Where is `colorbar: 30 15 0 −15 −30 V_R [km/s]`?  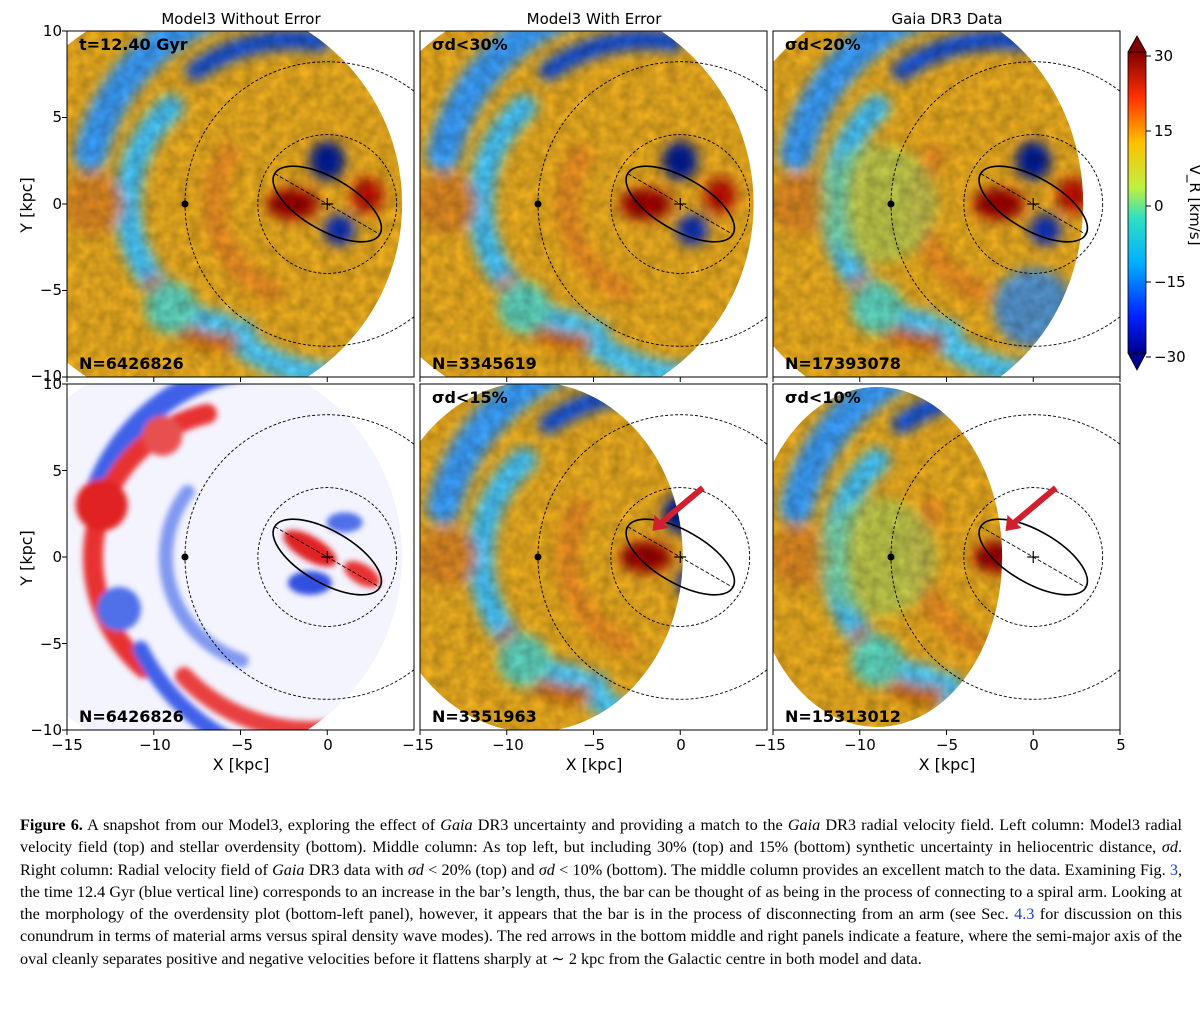 colorbar: 30 15 0 −15 −30 V_R [km/s] is located at coordinates (1163, 203).